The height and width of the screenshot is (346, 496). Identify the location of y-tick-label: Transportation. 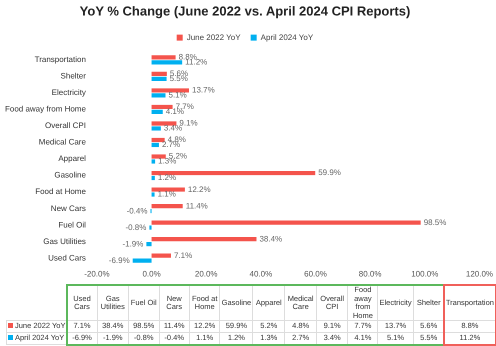
(60, 59).